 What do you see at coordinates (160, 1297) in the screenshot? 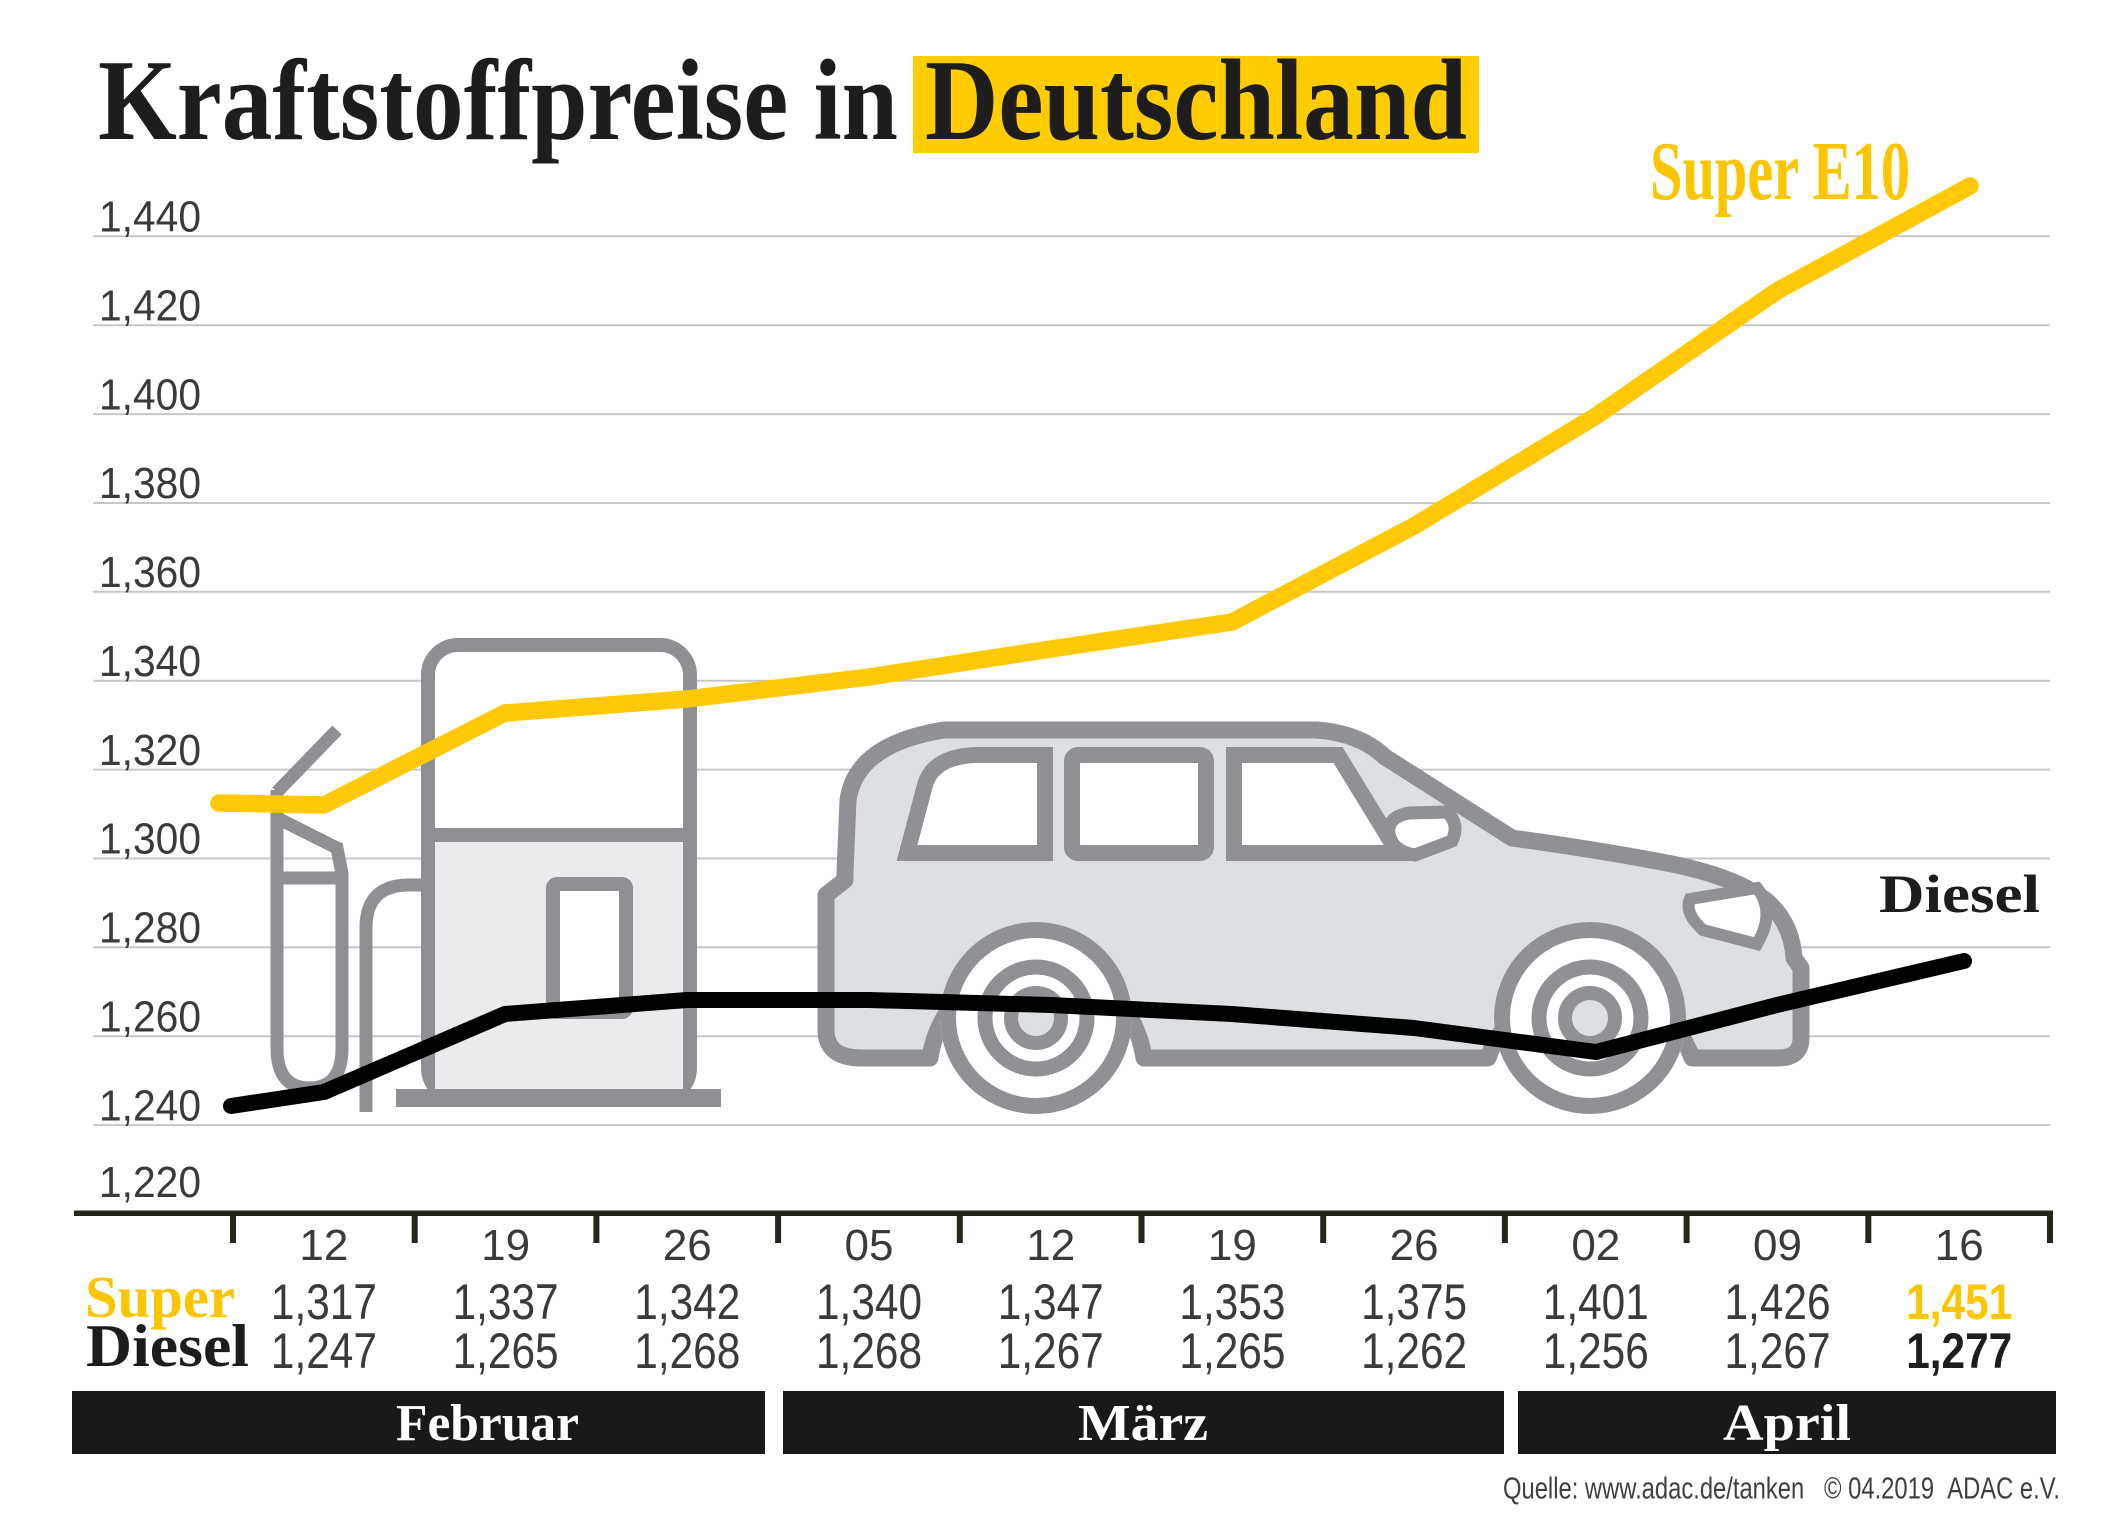
I see `svg-text: Super` at bounding box center [160, 1297].